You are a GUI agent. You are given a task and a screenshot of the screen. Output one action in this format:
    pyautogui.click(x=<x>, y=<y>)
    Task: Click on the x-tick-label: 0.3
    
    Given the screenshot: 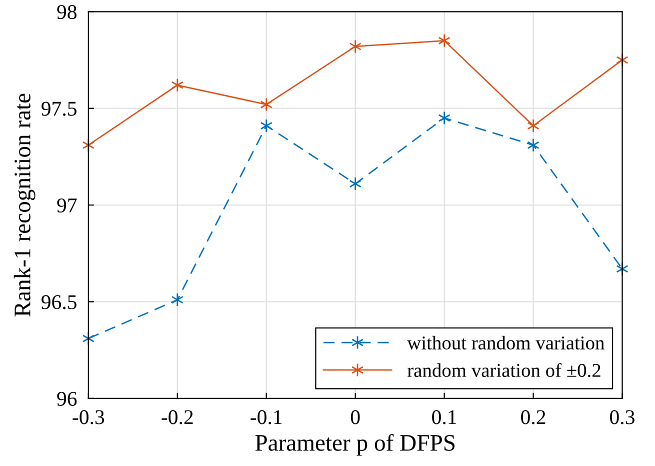 What is the action you would take?
    pyautogui.click(x=622, y=417)
    